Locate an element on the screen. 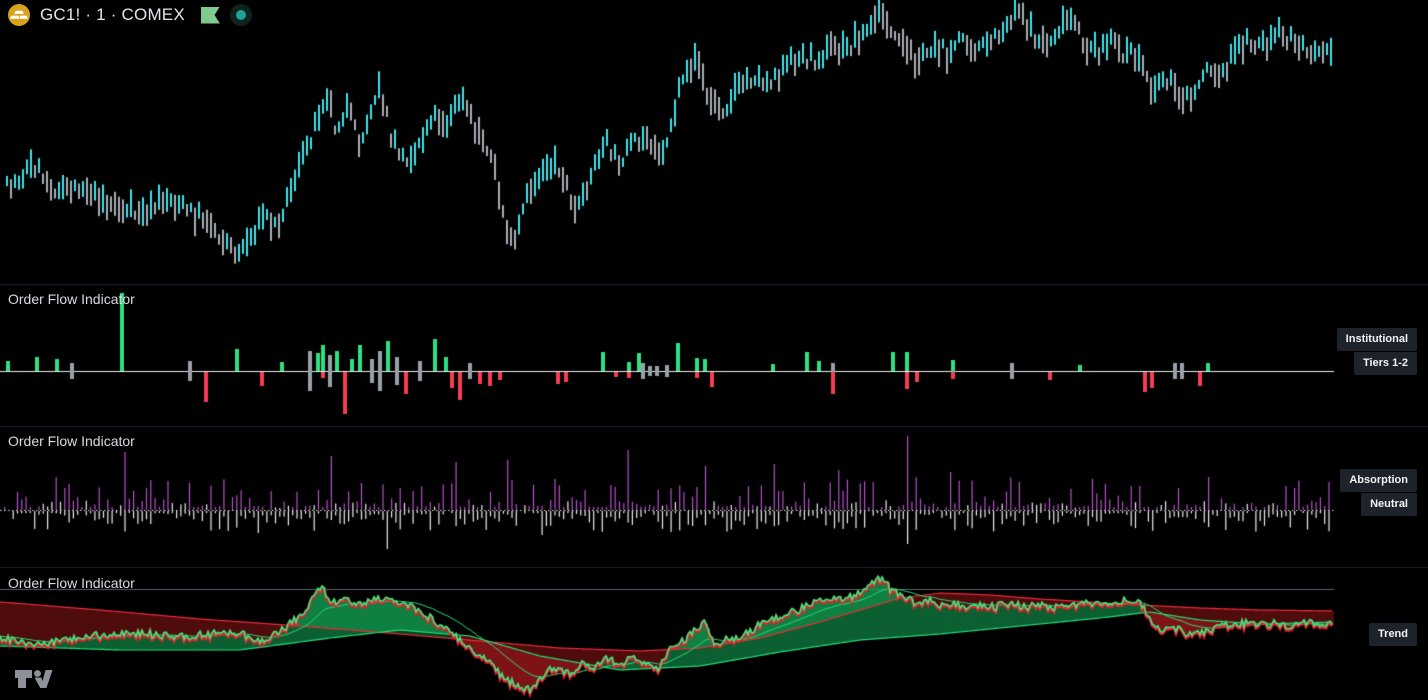 This screenshot has width=1428, height=700. gold-ingots-icon is located at coordinates (19, 15).